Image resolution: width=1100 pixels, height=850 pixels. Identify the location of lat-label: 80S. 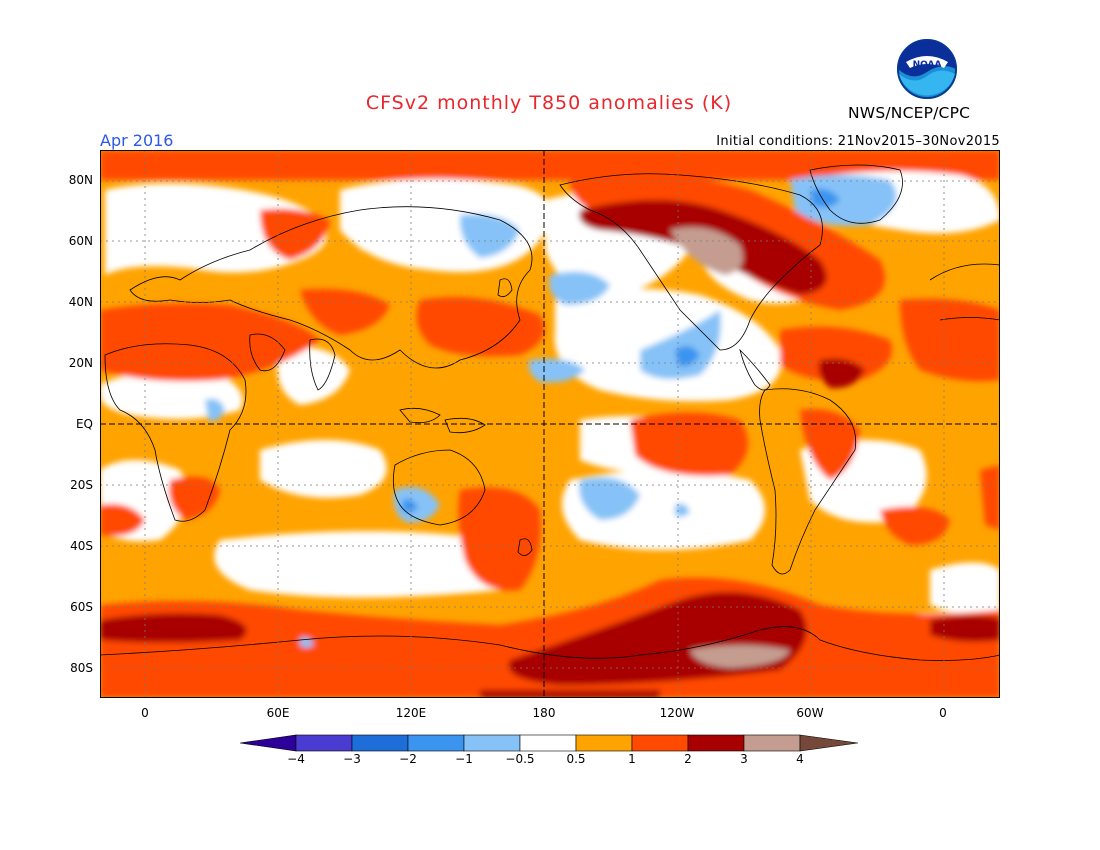
(81, 668).